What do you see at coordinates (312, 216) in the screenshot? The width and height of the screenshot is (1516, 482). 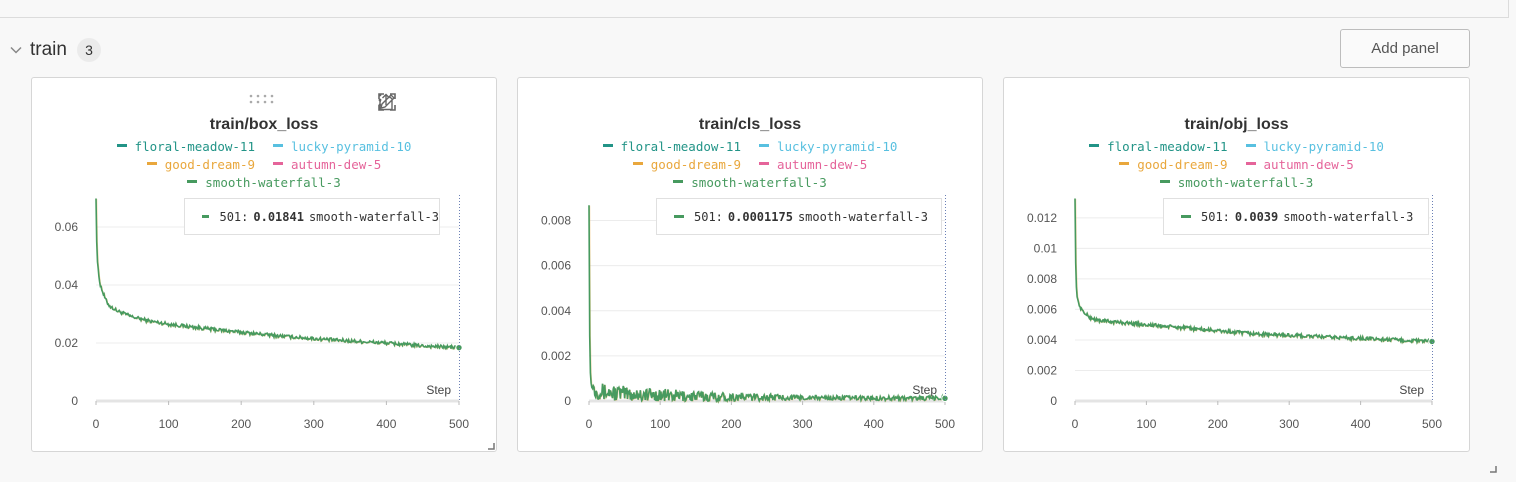 I see `hover-tooltip: 501: 0.01841 smooth-waterfall-3` at bounding box center [312, 216].